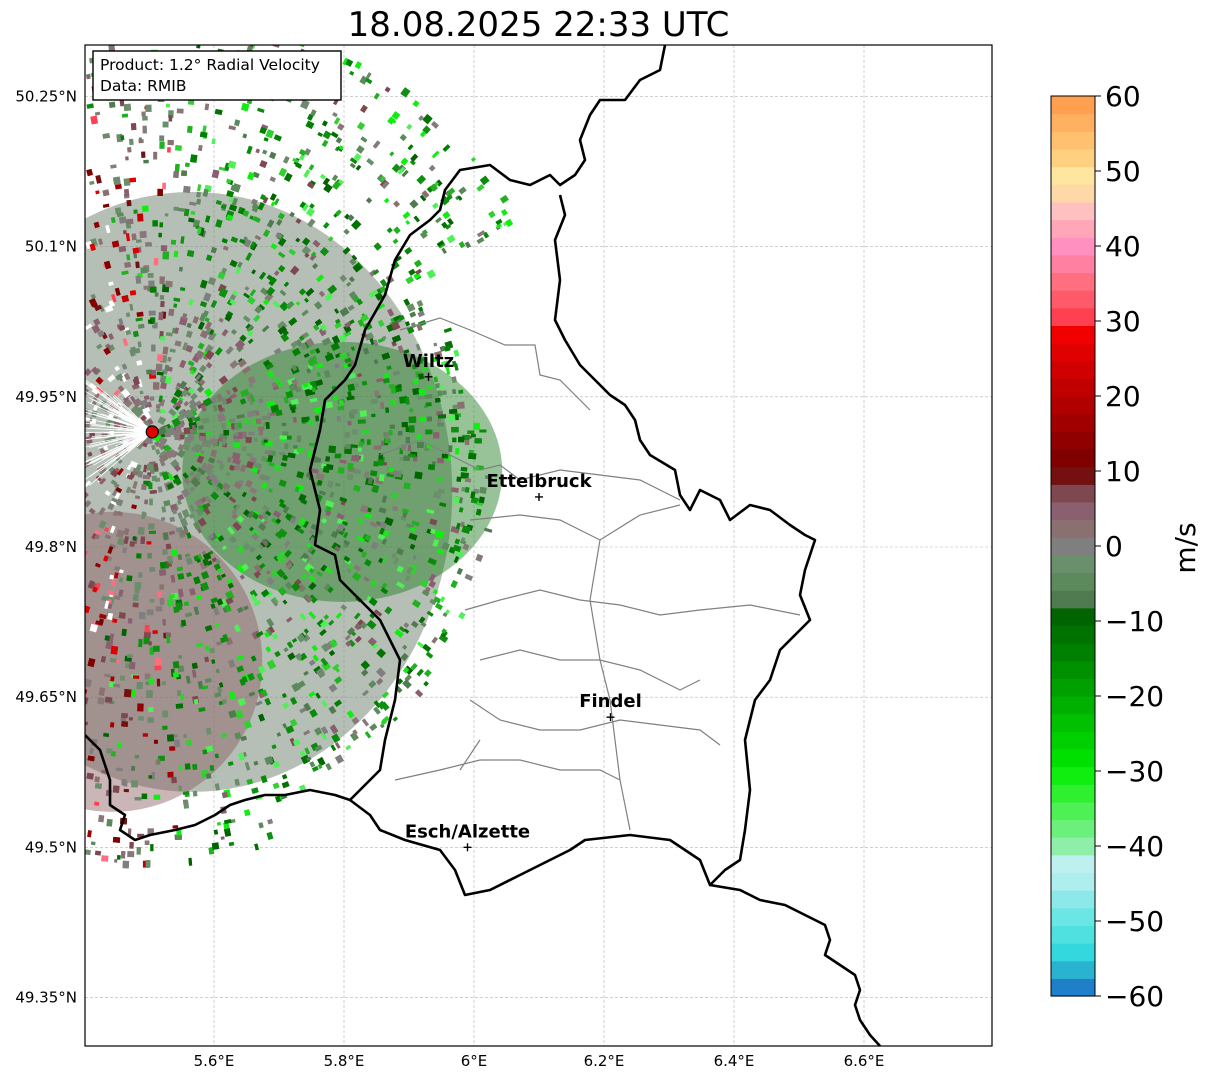 The height and width of the screenshot is (1081, 1207). What do you see at coordinates (46, 997) in the screenshot?
I see `lat-tick-label: 49.35°N` at bounding box center [46, 997].